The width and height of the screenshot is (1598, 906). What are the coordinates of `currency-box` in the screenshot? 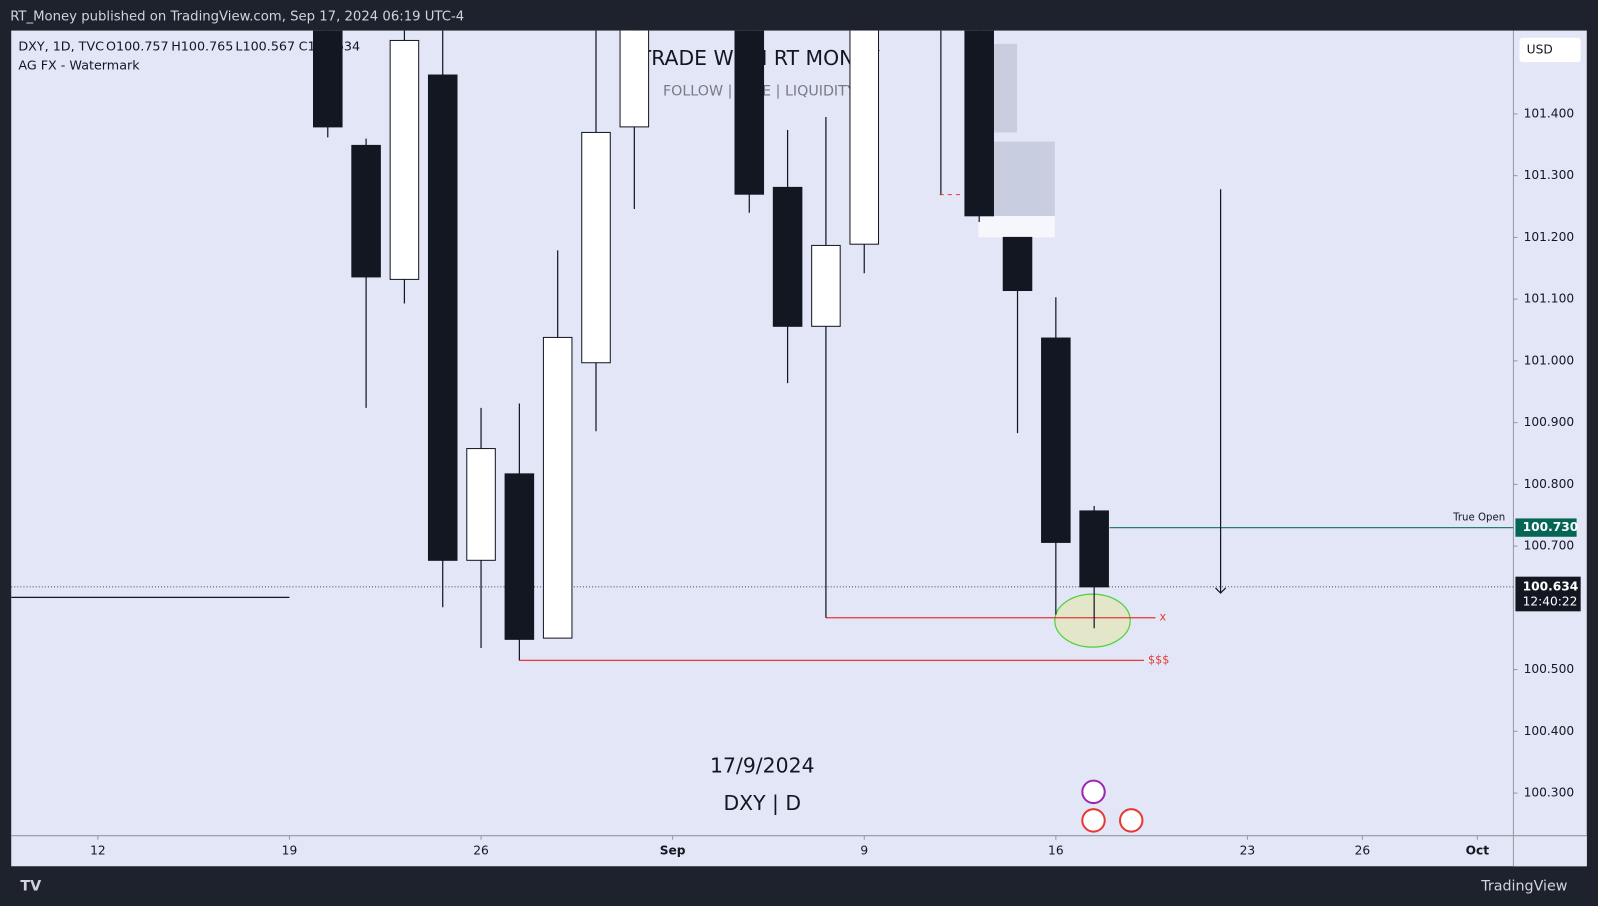 It's located at (1550, 50).